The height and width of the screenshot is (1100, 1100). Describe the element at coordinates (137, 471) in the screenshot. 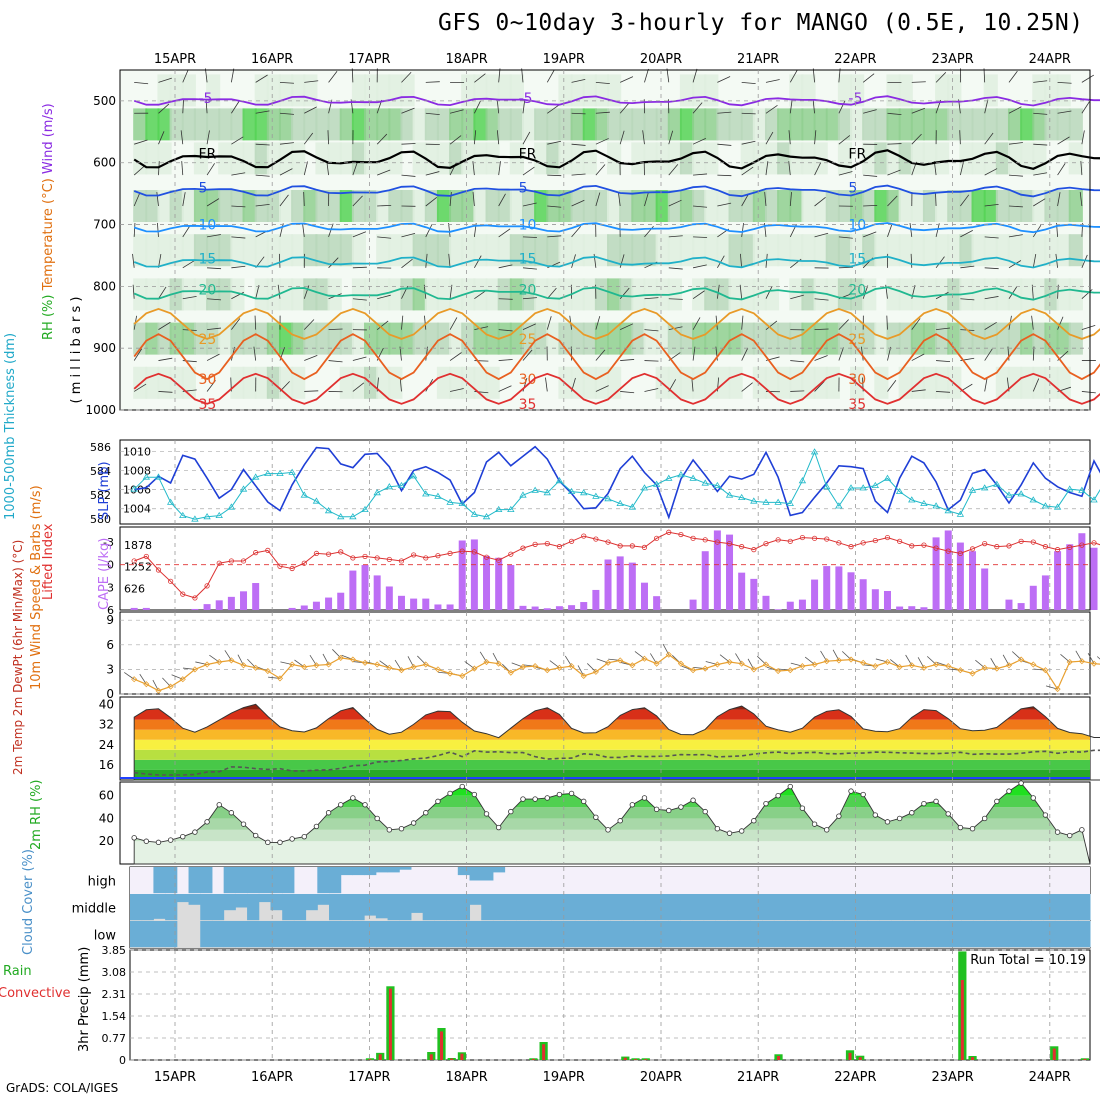

I see `y-tick-label-slp: 1008` at that location.